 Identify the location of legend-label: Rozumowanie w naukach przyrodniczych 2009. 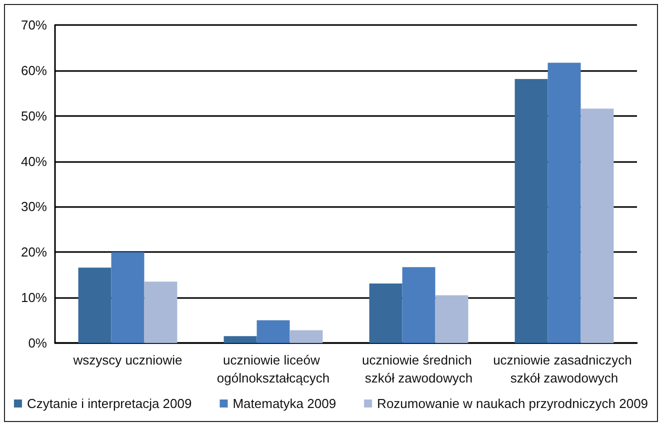
(512, 403).